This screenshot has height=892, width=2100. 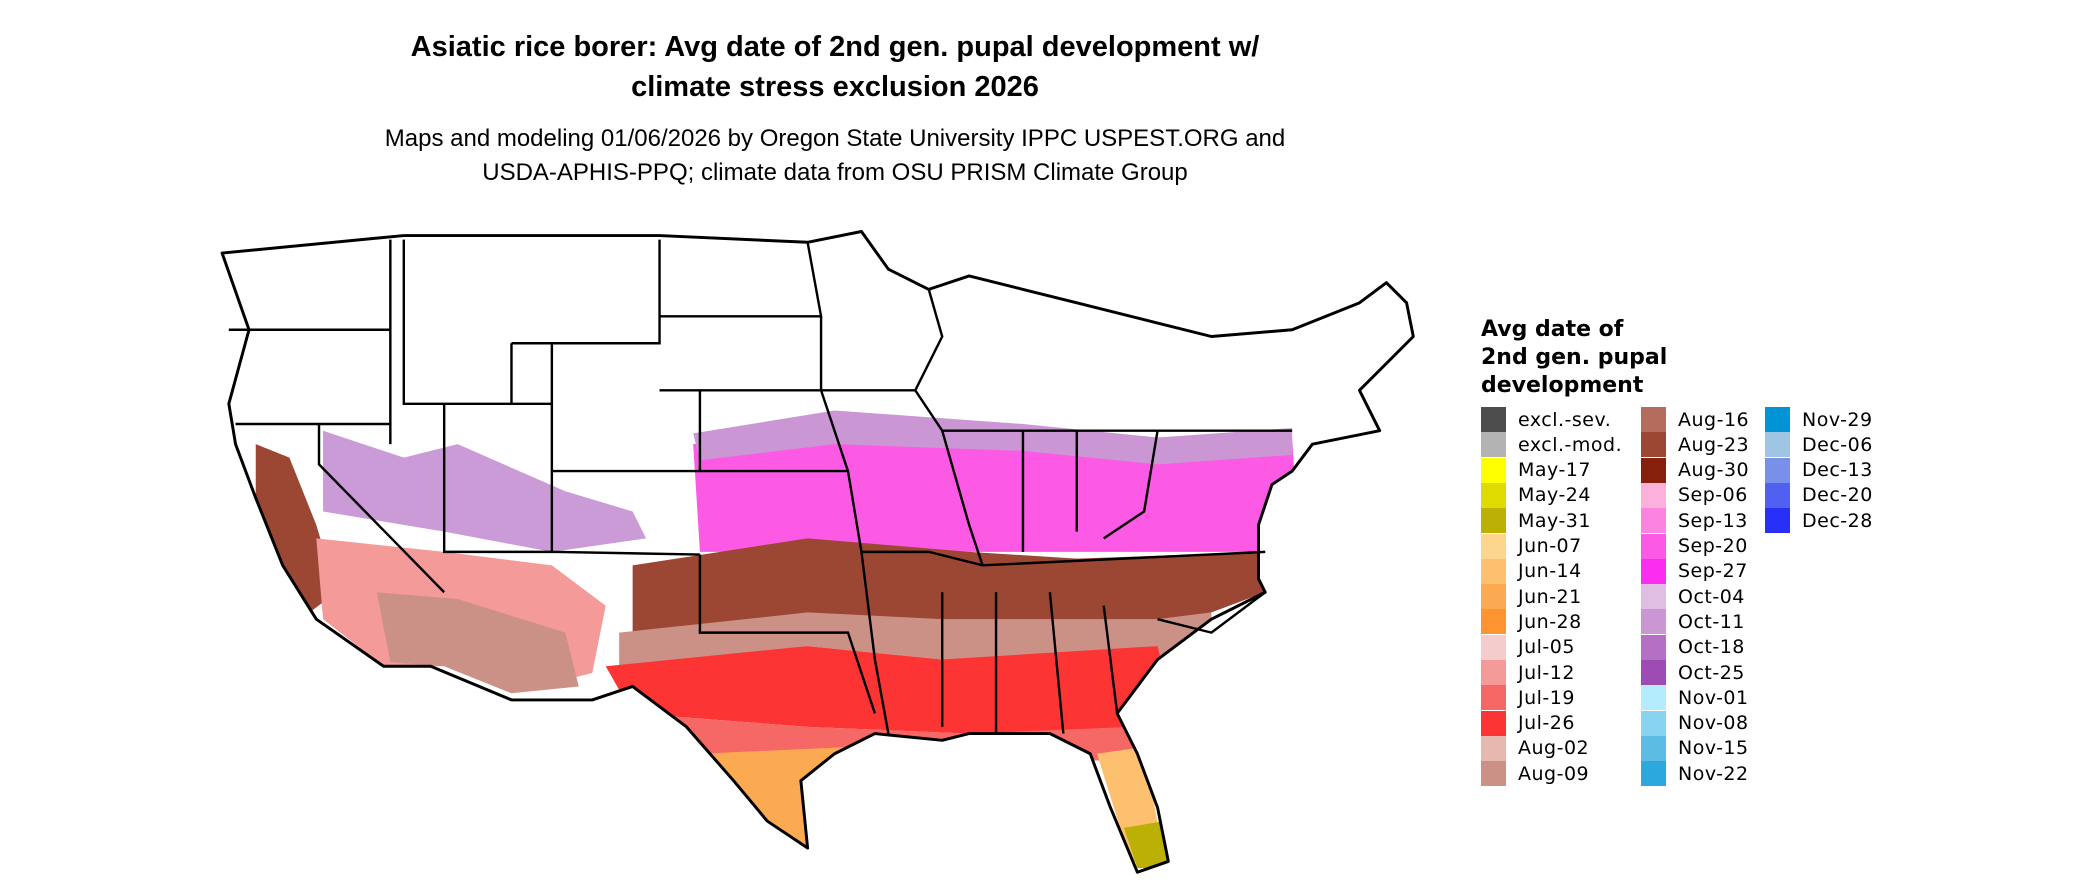 I want to click on legend-label: Jun-21, so click(x=1550, y=596).